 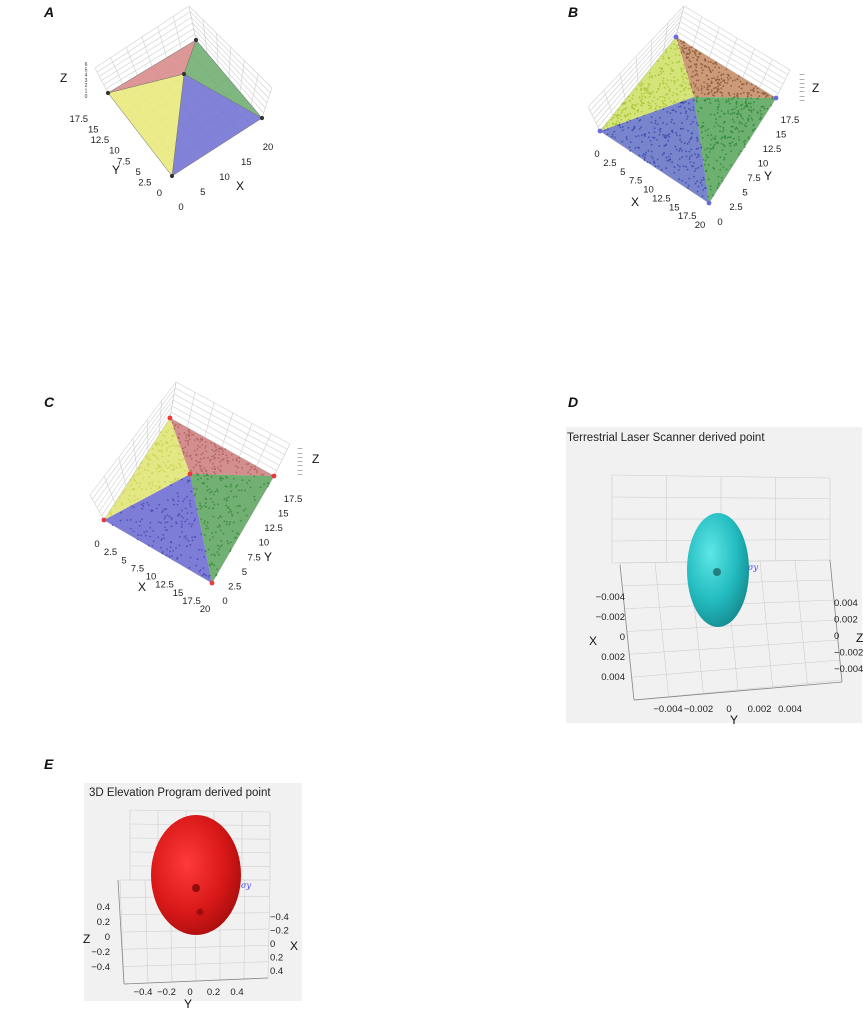 What do you see at coordinates (709, 203) in the screenshot?
I see `panel-b-vertex` at bounding box center [709, 203].